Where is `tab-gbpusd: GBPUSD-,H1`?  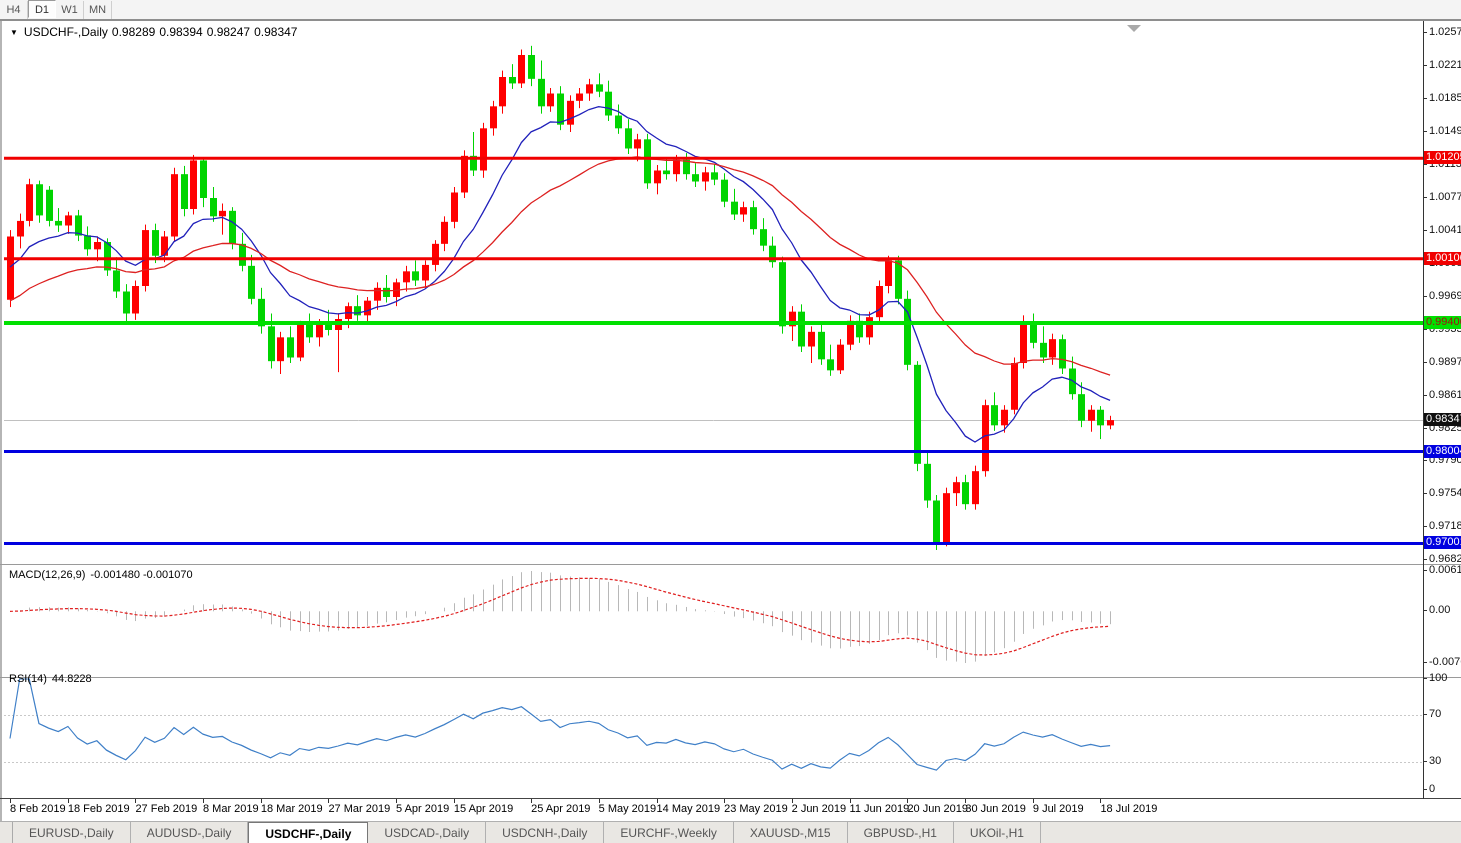 tab-gbpusd: GBPUSD-,H1 is located at coordinates (901, 832).